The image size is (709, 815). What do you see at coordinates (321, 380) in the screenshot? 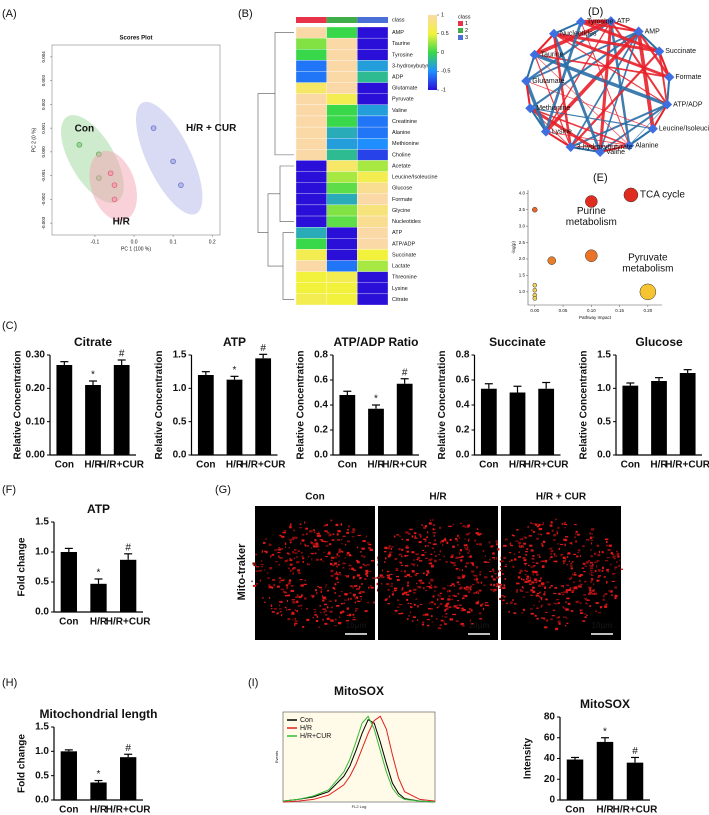
I see `y-tick-label: 0.6` at bounding box center [321, 380].